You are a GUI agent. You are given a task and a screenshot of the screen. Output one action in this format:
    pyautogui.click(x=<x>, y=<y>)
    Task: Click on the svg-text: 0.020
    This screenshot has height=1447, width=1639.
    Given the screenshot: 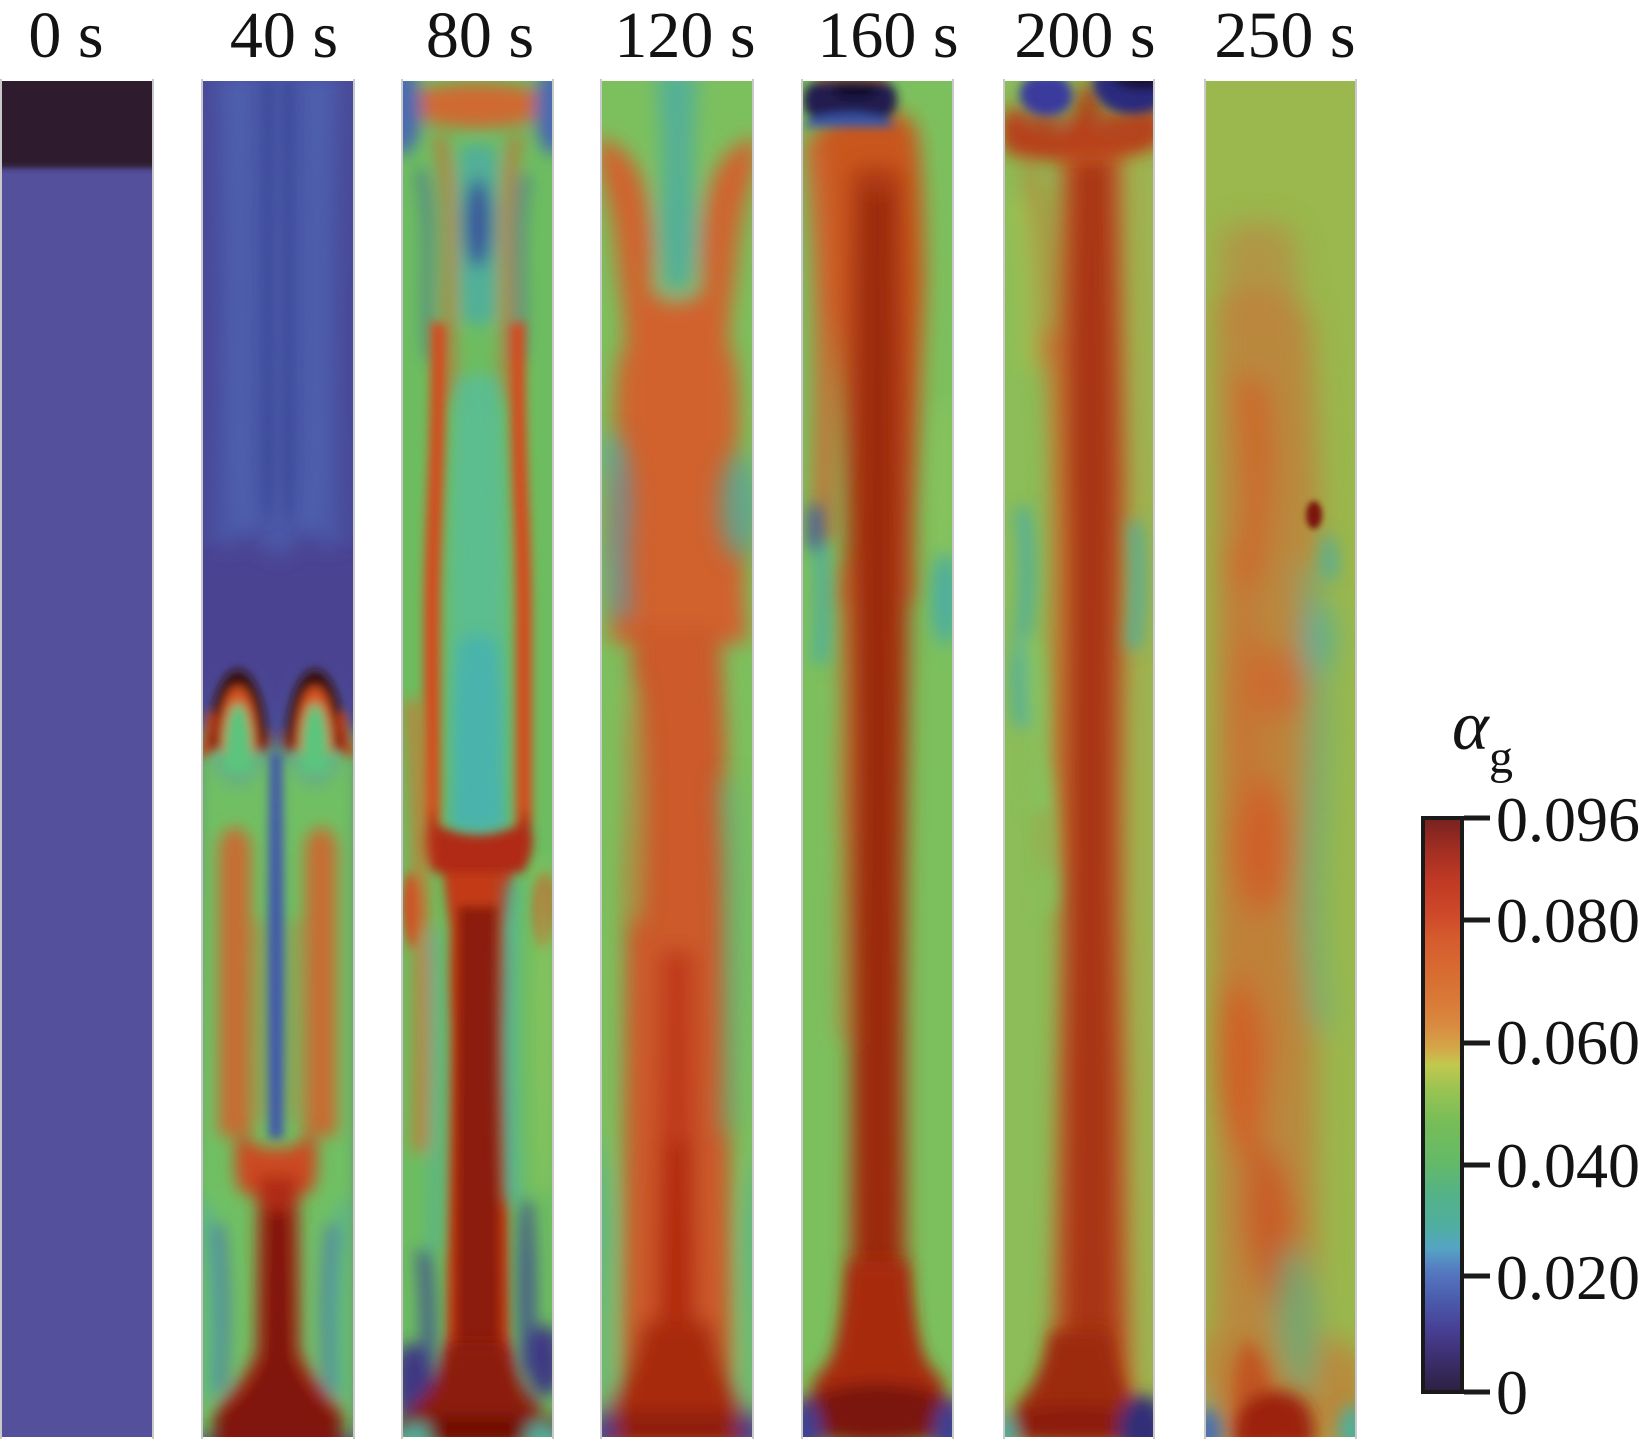 What is the action you would take?
    pyautogui.click(x=1567, y=1277)
    